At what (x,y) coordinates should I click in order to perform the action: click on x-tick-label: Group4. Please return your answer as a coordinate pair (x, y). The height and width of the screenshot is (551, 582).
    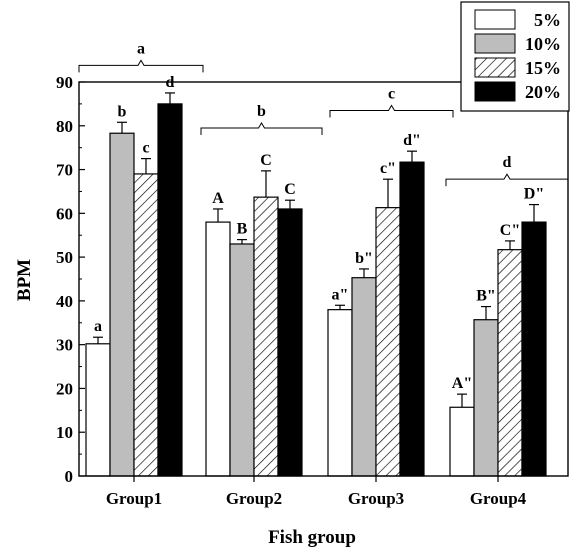
    Looking at the image, I should click on (498, 498).